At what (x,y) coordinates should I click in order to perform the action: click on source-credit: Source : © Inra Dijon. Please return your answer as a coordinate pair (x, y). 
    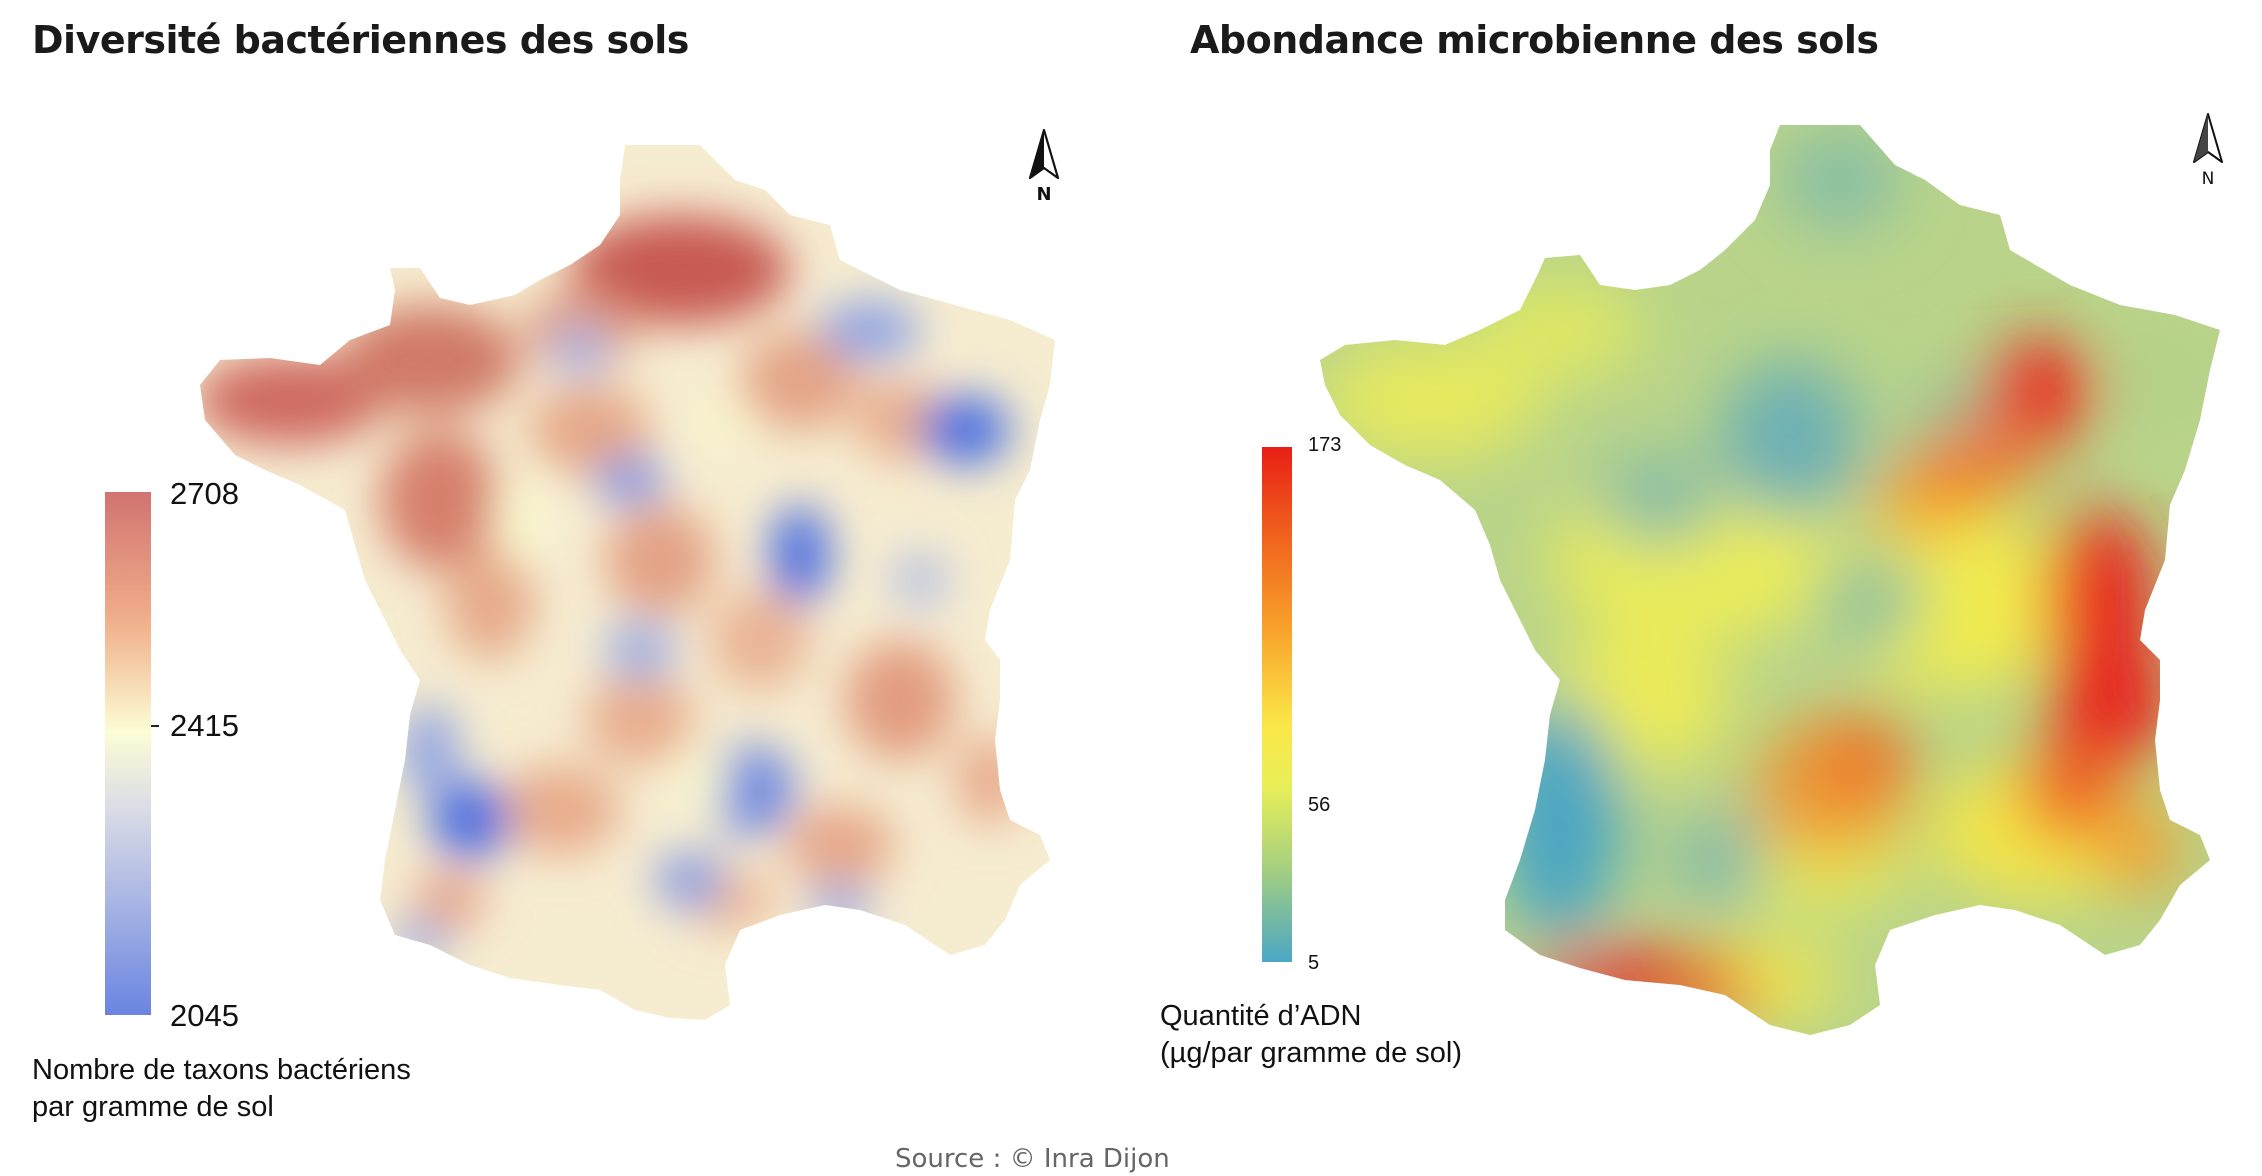
    Looking at the image, I should click on (1032, 1159).